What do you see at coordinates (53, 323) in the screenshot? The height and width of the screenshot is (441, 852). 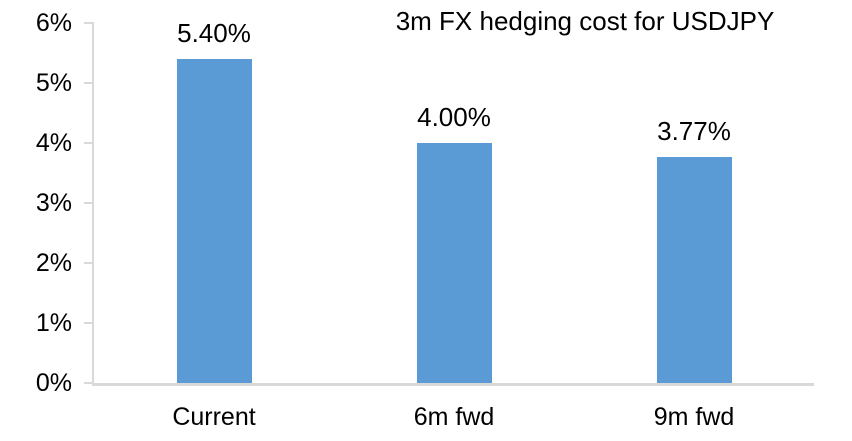 I see `y-tick-label: 1%` at bounding box center [53, 323].